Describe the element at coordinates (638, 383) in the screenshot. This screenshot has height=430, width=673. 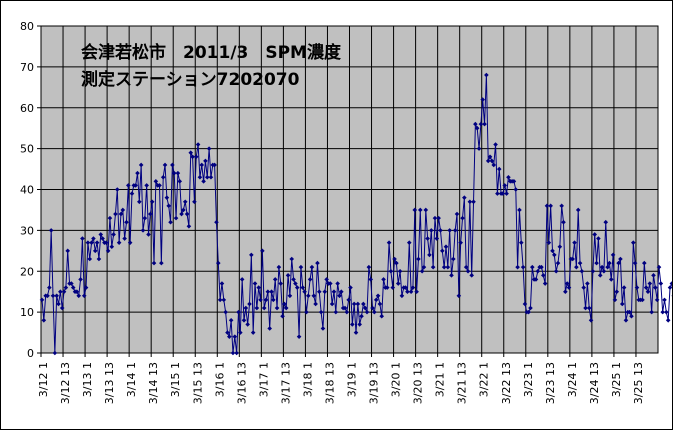
I see `x-tick-label: 3/25 13` at that location.